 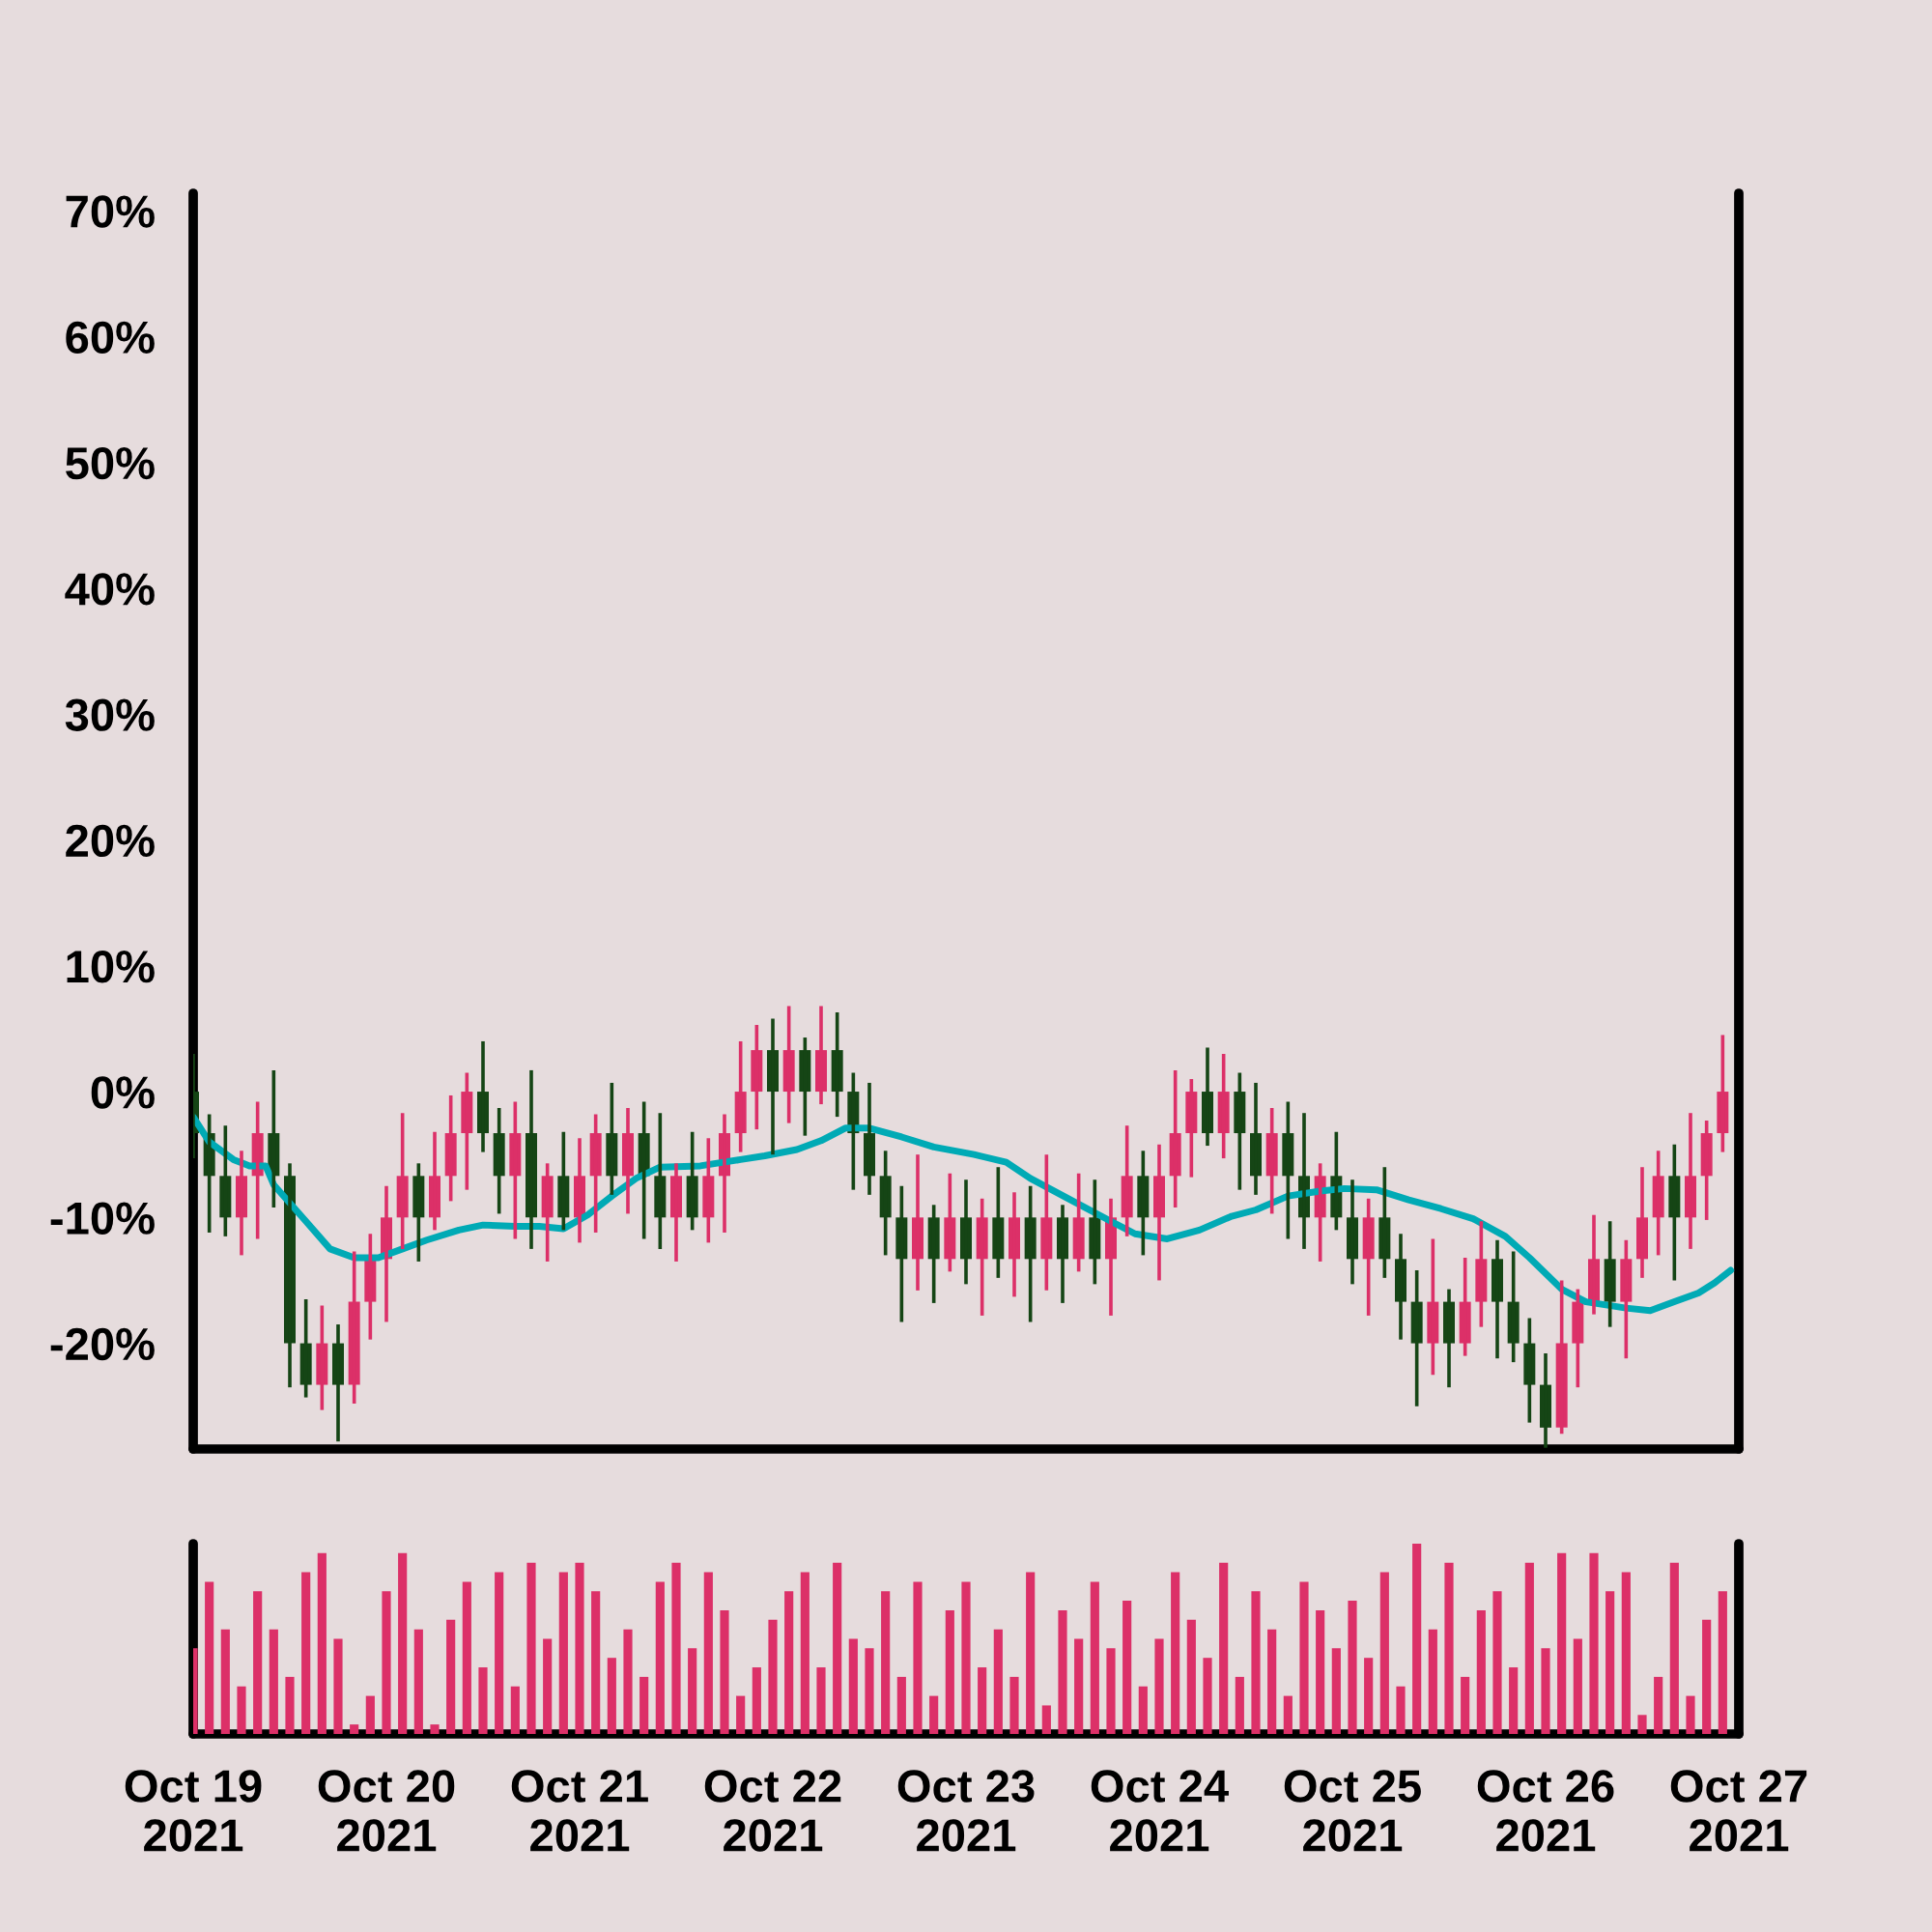 What do you see at coordinates (772, 1811) in the screenshot?
I see `x-tick-label: Oct 22 2021` at bounding box center [772, 1811].